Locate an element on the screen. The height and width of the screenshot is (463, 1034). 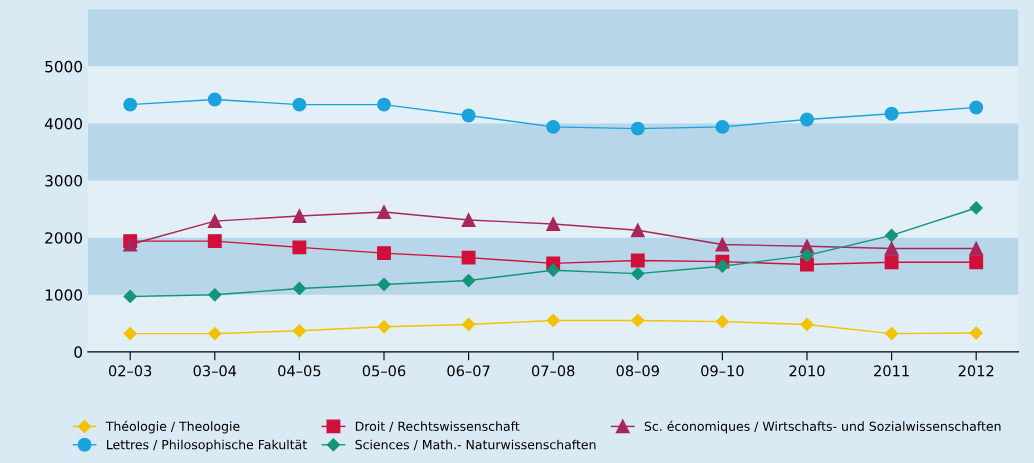
y-tick-label: 4000 is located at coordinates (63, 123).